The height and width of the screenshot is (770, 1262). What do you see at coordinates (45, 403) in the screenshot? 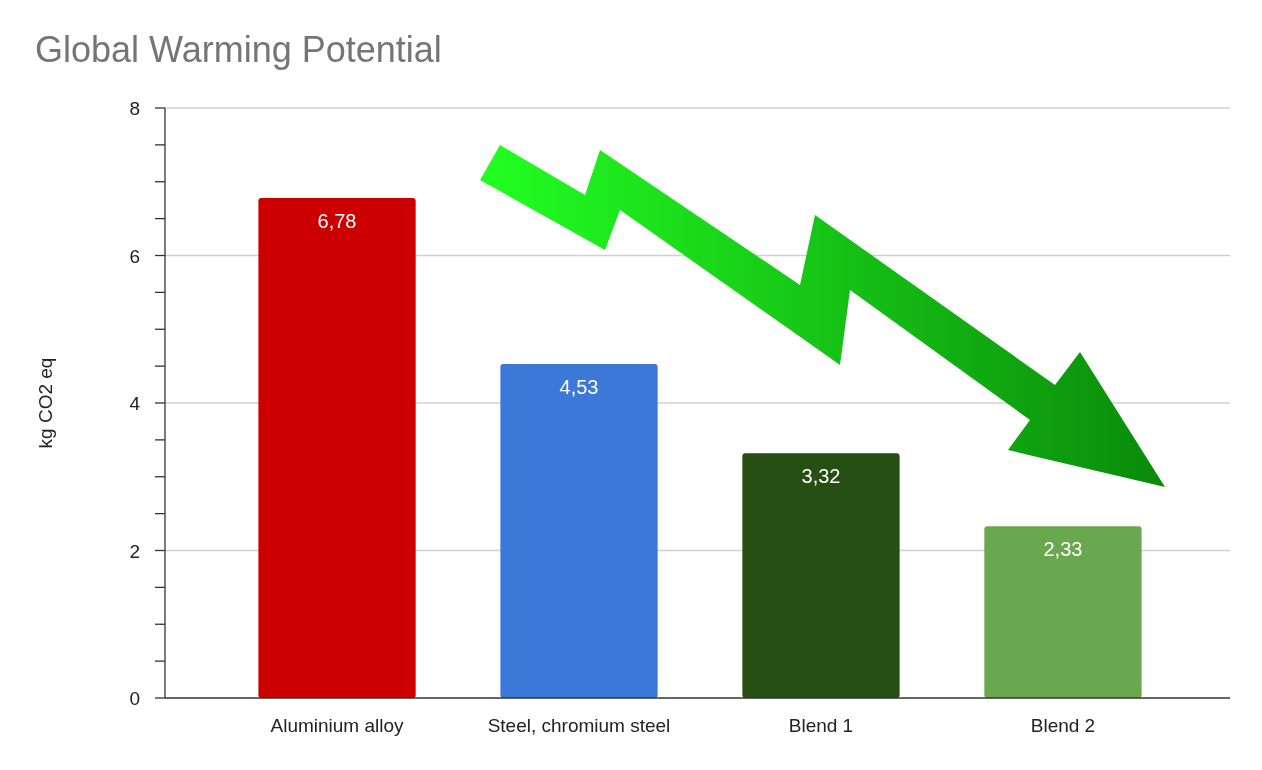
I see `y-axis-title: kg CO2 eq` at bounding box center [45, 403].